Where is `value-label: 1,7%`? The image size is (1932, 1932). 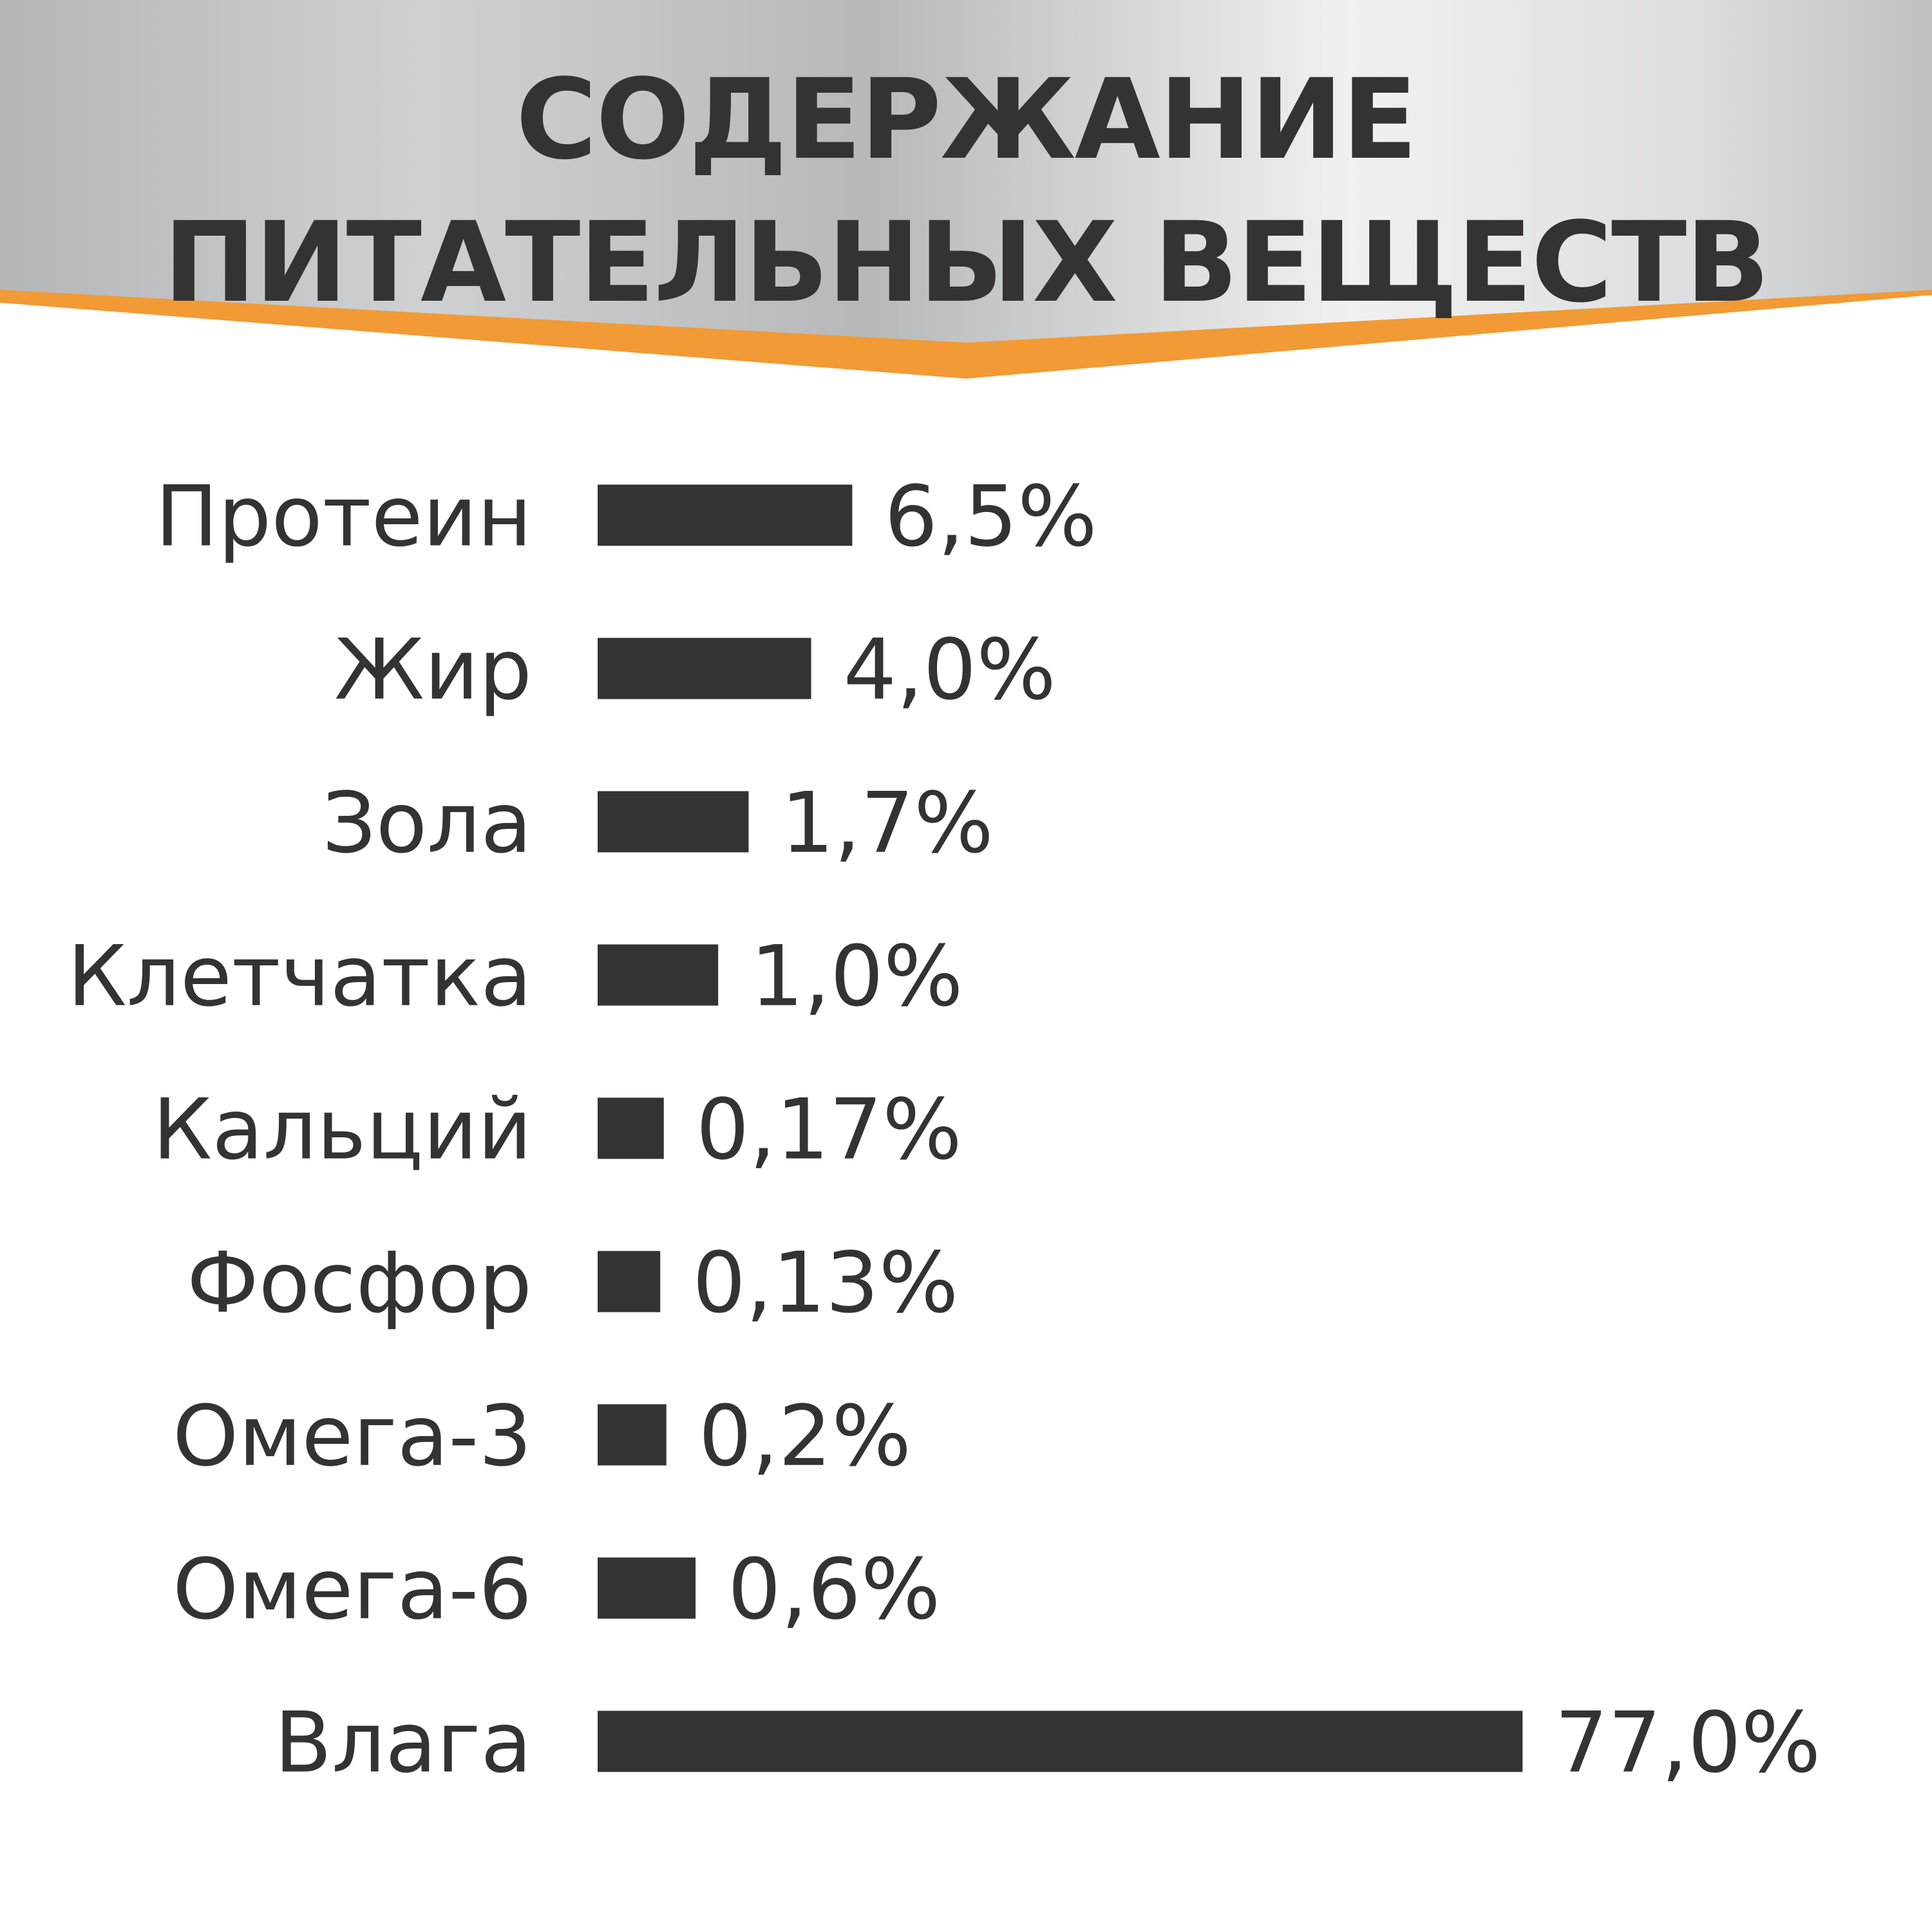 value-label: 1,7% is located at coordinates (887, 823).